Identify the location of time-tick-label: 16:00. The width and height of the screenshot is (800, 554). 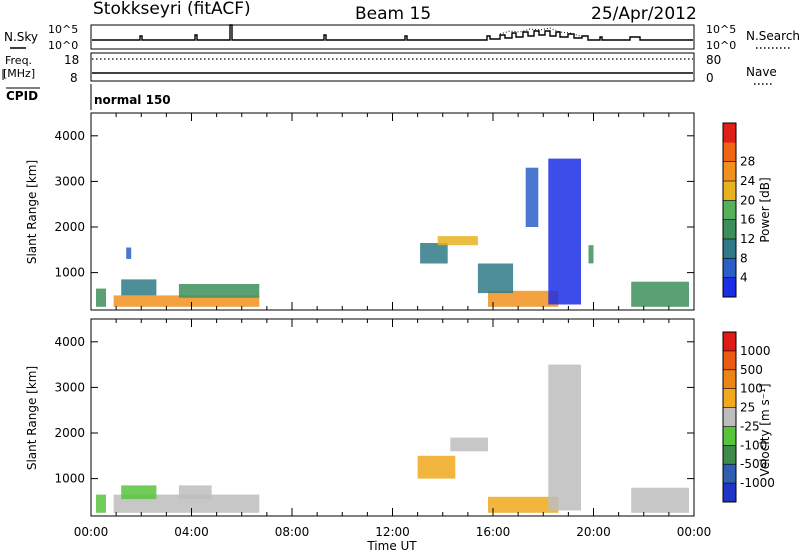
(493, 532).